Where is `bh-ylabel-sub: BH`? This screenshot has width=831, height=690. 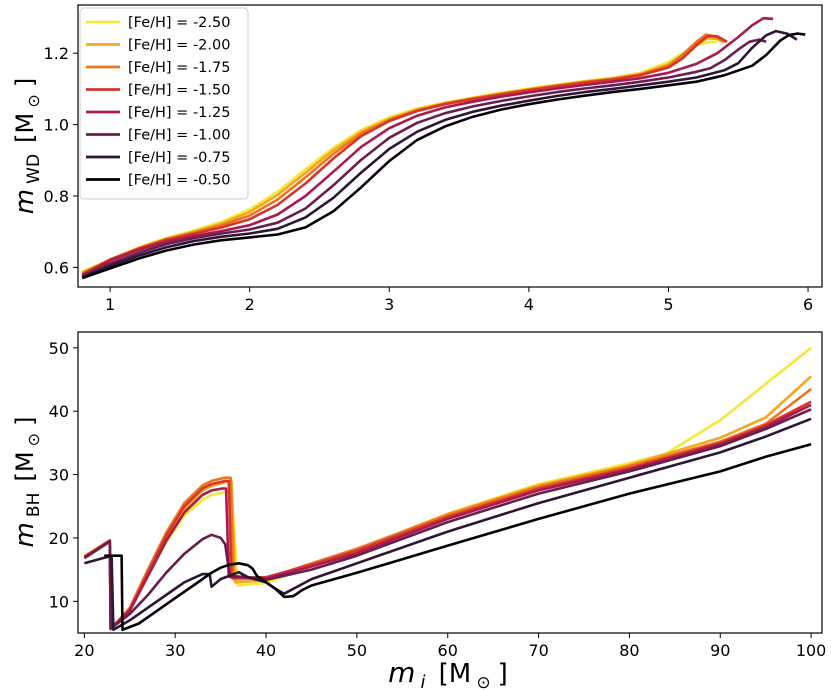 bh-ylabel-sub: BH is located at coordinates (34, 505).